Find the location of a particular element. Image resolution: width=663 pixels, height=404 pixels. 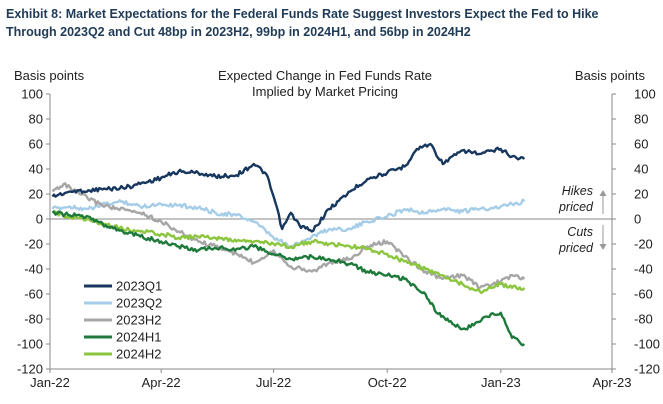

legend-label-2023Q1: 2023Q1 is located at coordinates (139, 286).